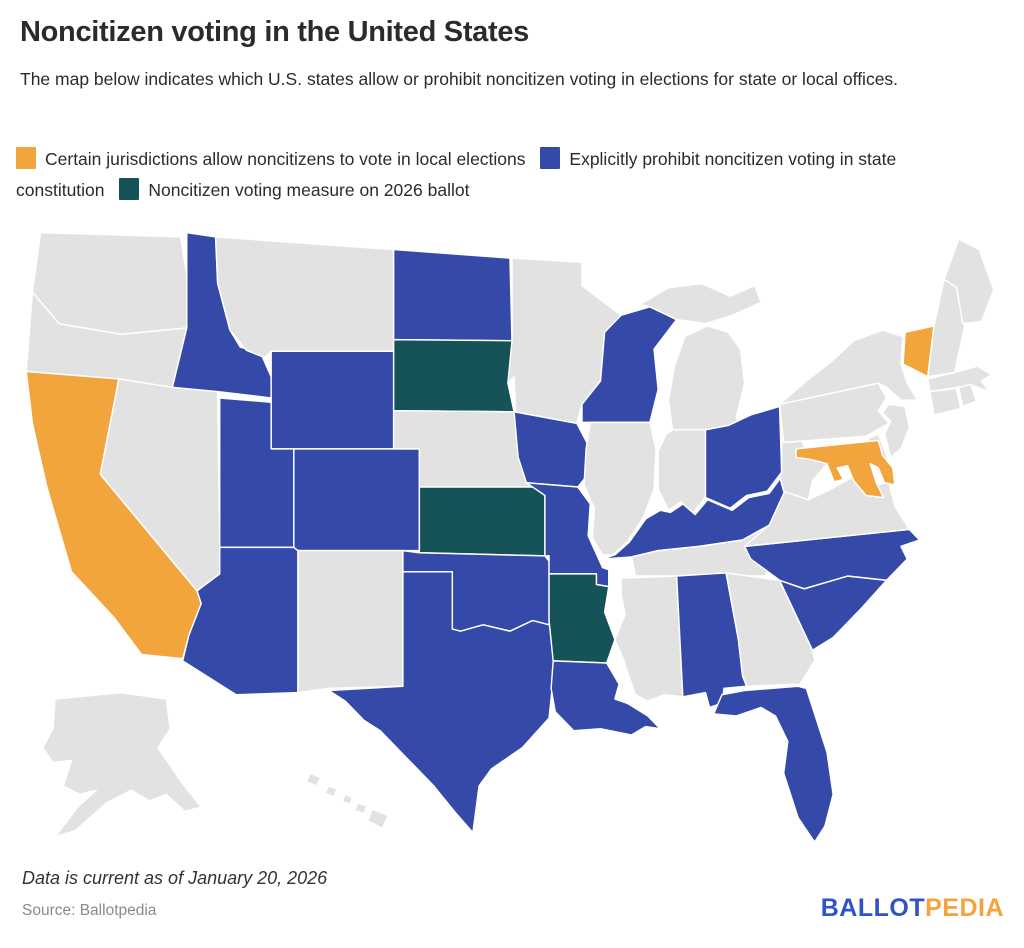 The width and height of the screenshot is (1024, 948). I want to click on state-NC, so click(832, 559).